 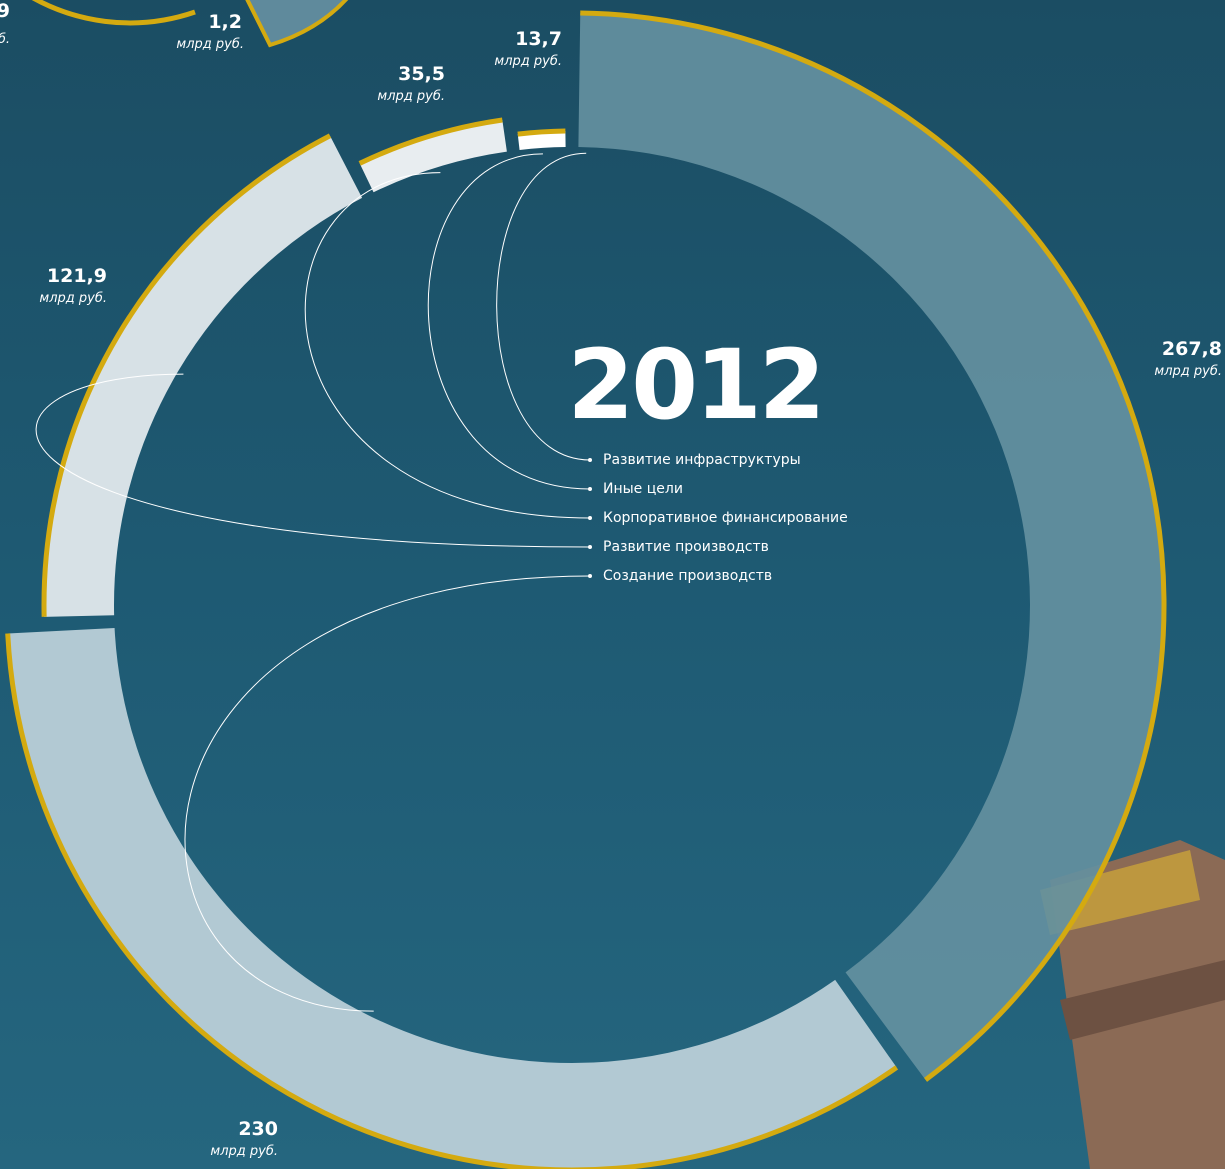 I want to click on chart-title: 2012, so click(x=694, y=385).